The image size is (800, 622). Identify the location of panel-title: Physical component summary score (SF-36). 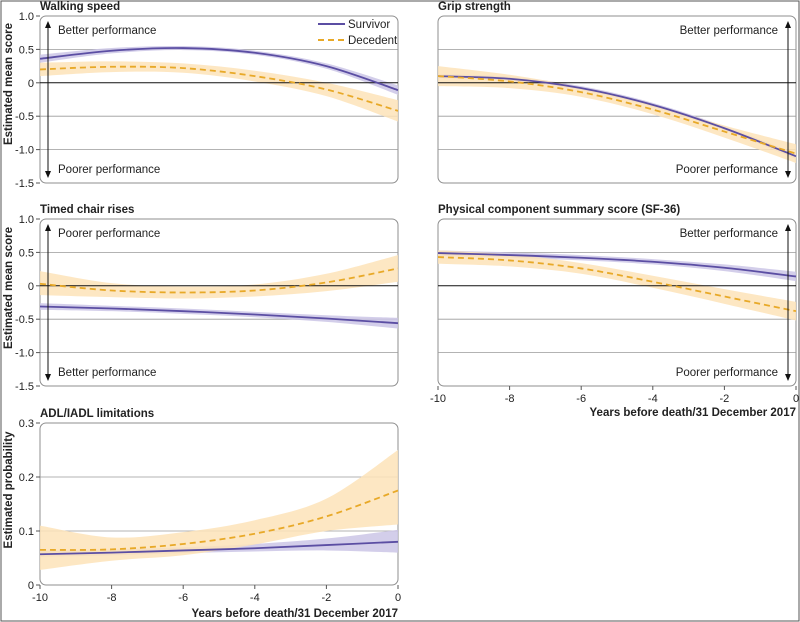
(559, 210).